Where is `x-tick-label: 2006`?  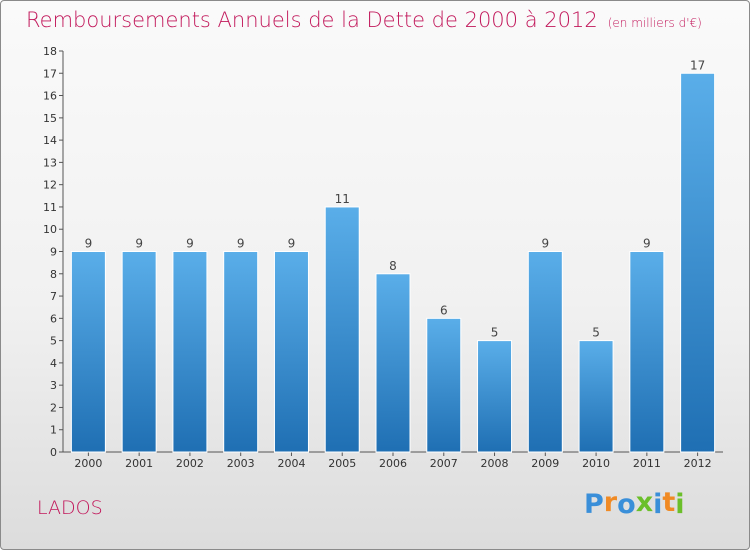 x-tick-label: 2006 is located at coordinates (393, 463).